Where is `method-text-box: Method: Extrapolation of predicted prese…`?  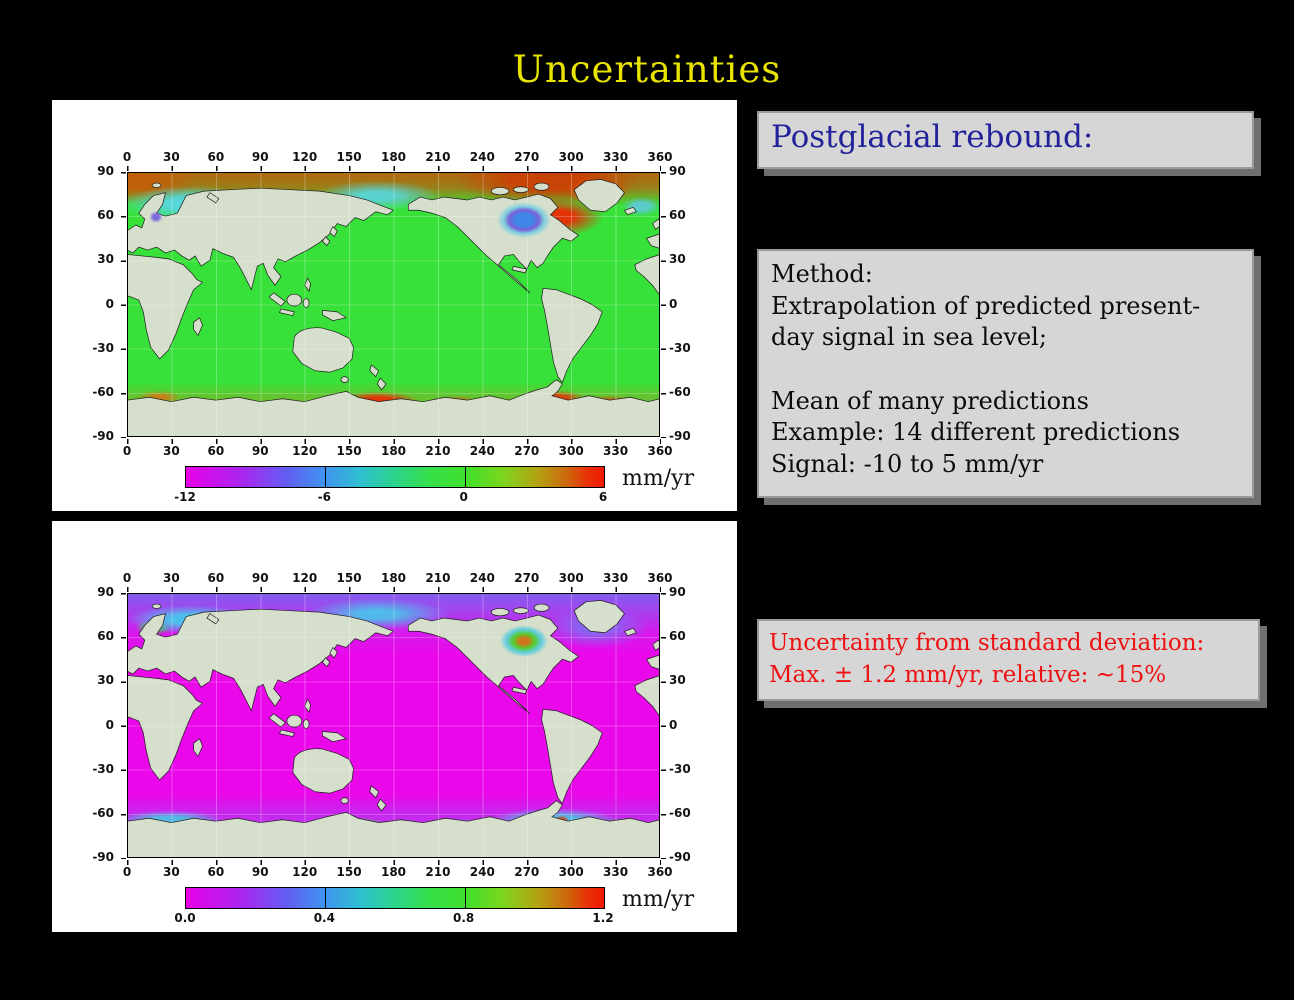
method-text-box: Method: Extrapolation of predicted prese… is located at coordinates (1005, 373).